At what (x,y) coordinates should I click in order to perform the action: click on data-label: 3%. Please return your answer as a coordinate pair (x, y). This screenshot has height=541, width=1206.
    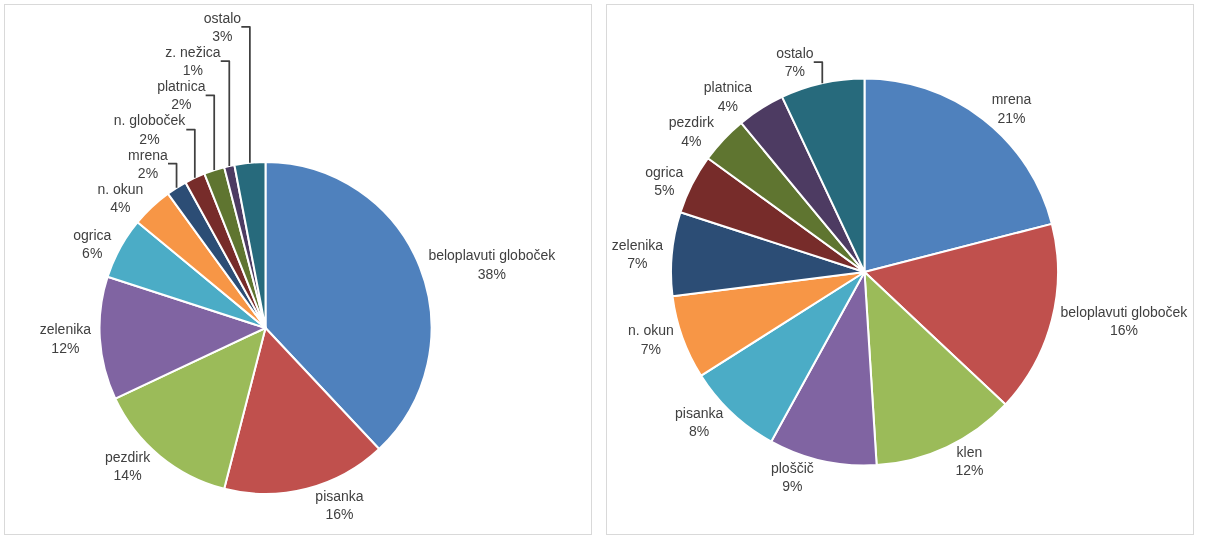
    Looking at the image, I should click on (222, 36).